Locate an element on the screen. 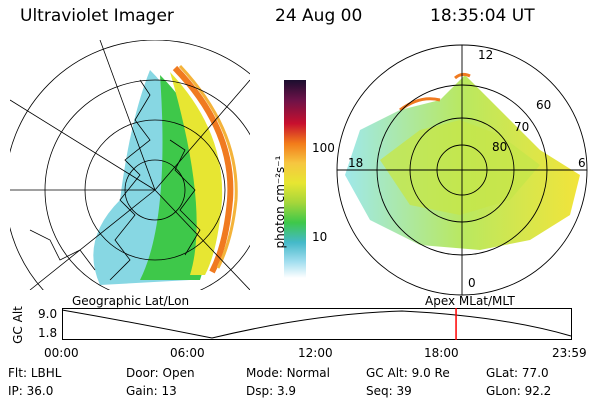  colorbar-tick-10: 10 is located at coordinates (320, 237).